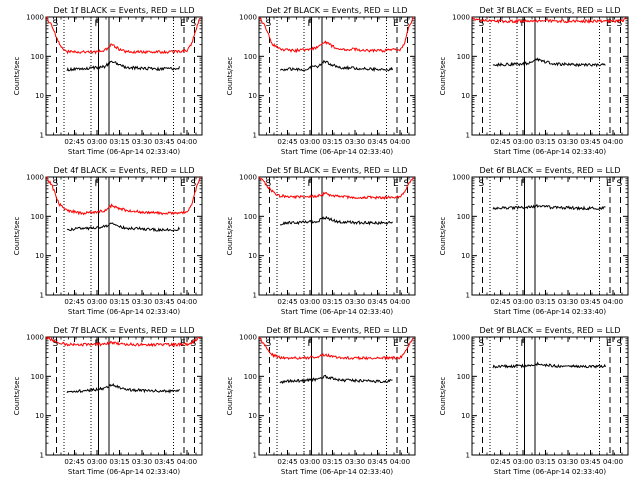  Describe the element at coordinates (336, 10) in the screenshot. I see `chart-title: Det 2f BLACK = Events, RED = LLD` at that location.